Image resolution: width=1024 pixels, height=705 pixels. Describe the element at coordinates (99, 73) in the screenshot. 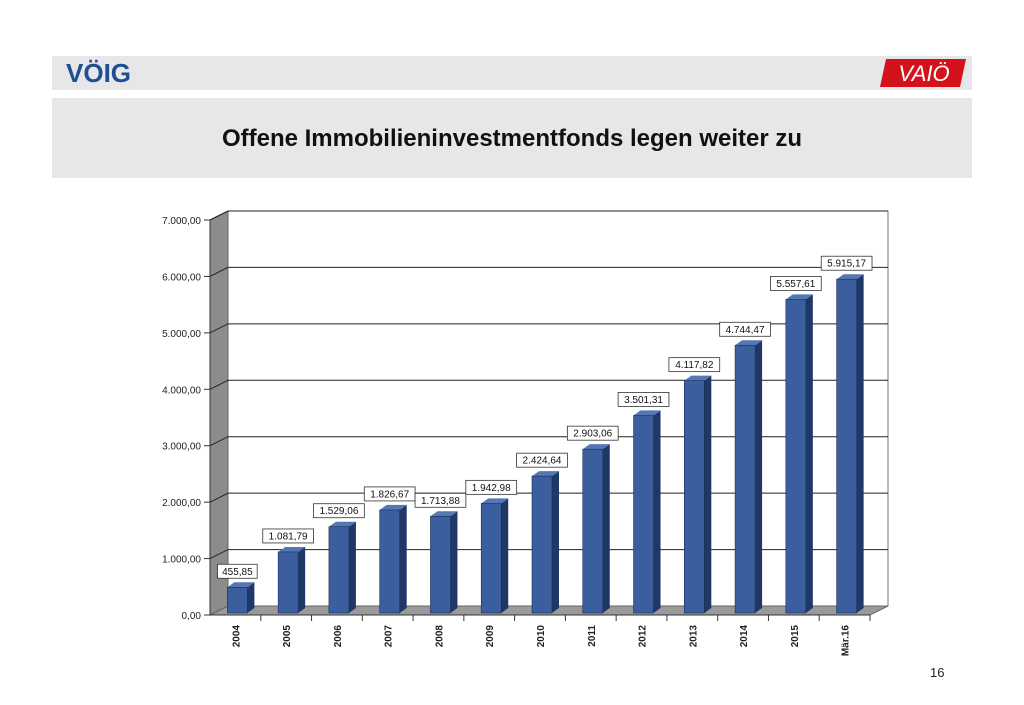

I see `voeig-logo: VÖIG` at that location.